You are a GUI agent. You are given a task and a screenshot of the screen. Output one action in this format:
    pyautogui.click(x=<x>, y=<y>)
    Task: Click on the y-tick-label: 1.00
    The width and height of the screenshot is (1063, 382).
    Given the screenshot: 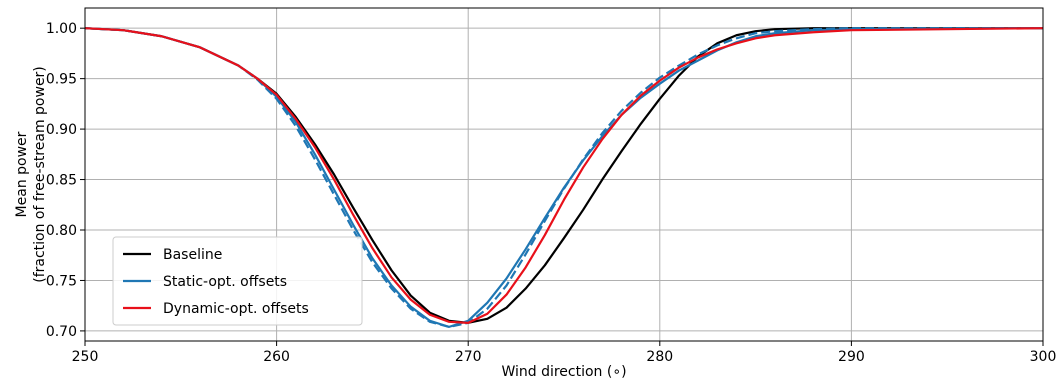 What is the action you would take?
    pyautogui.click(x=61, y=29)
    